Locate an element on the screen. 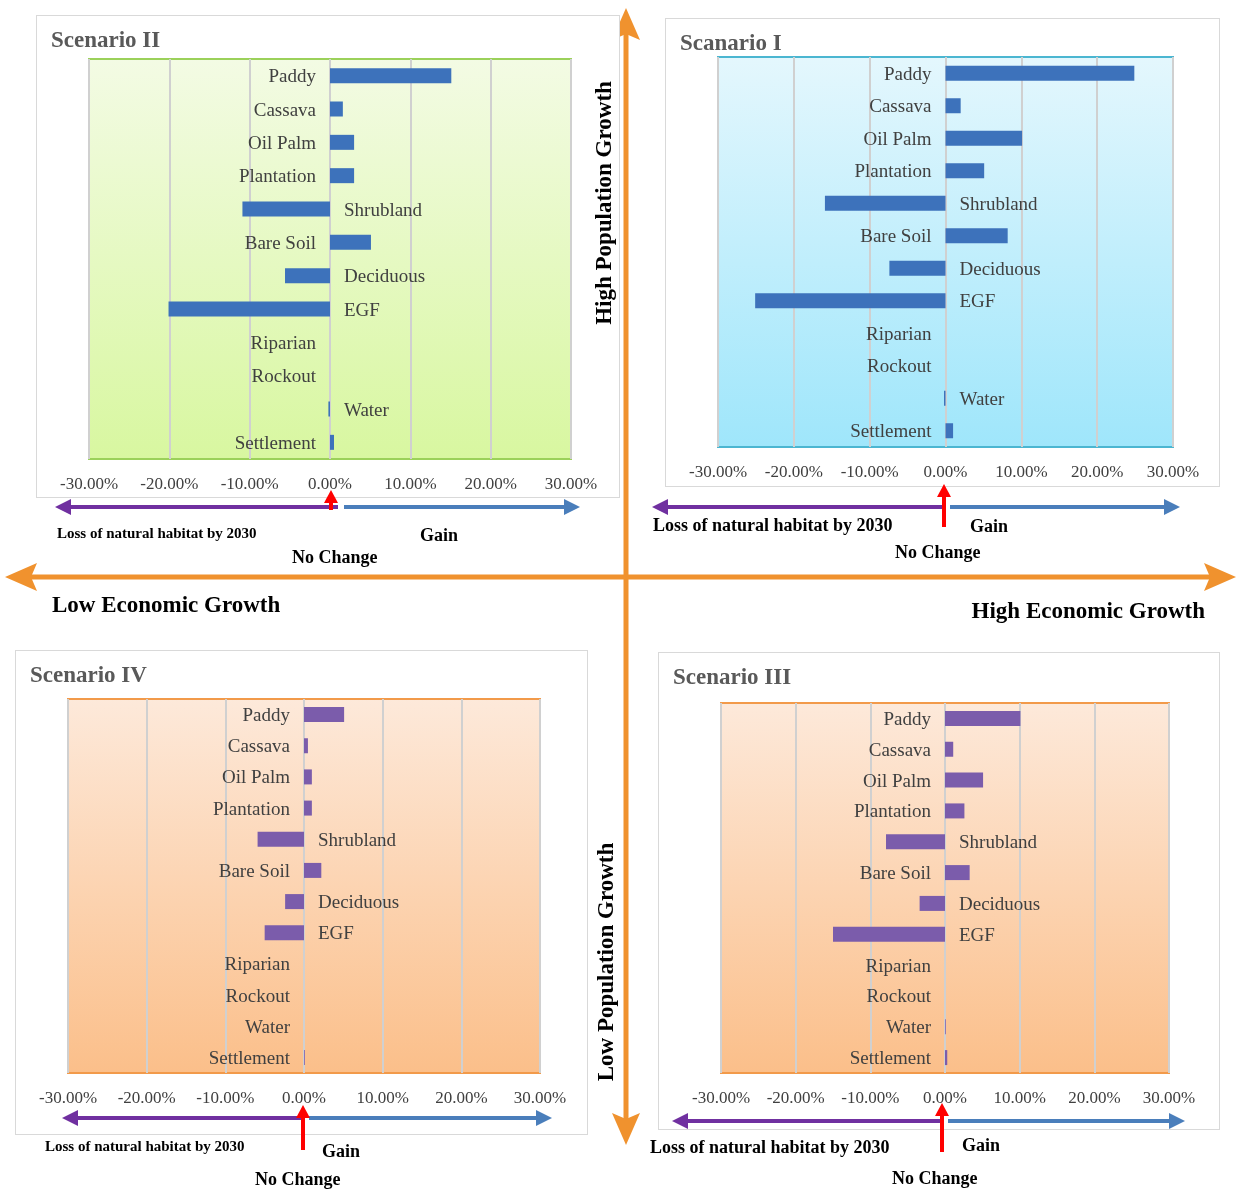  chart-title: Scenario II is located at coordinates (106, 39).